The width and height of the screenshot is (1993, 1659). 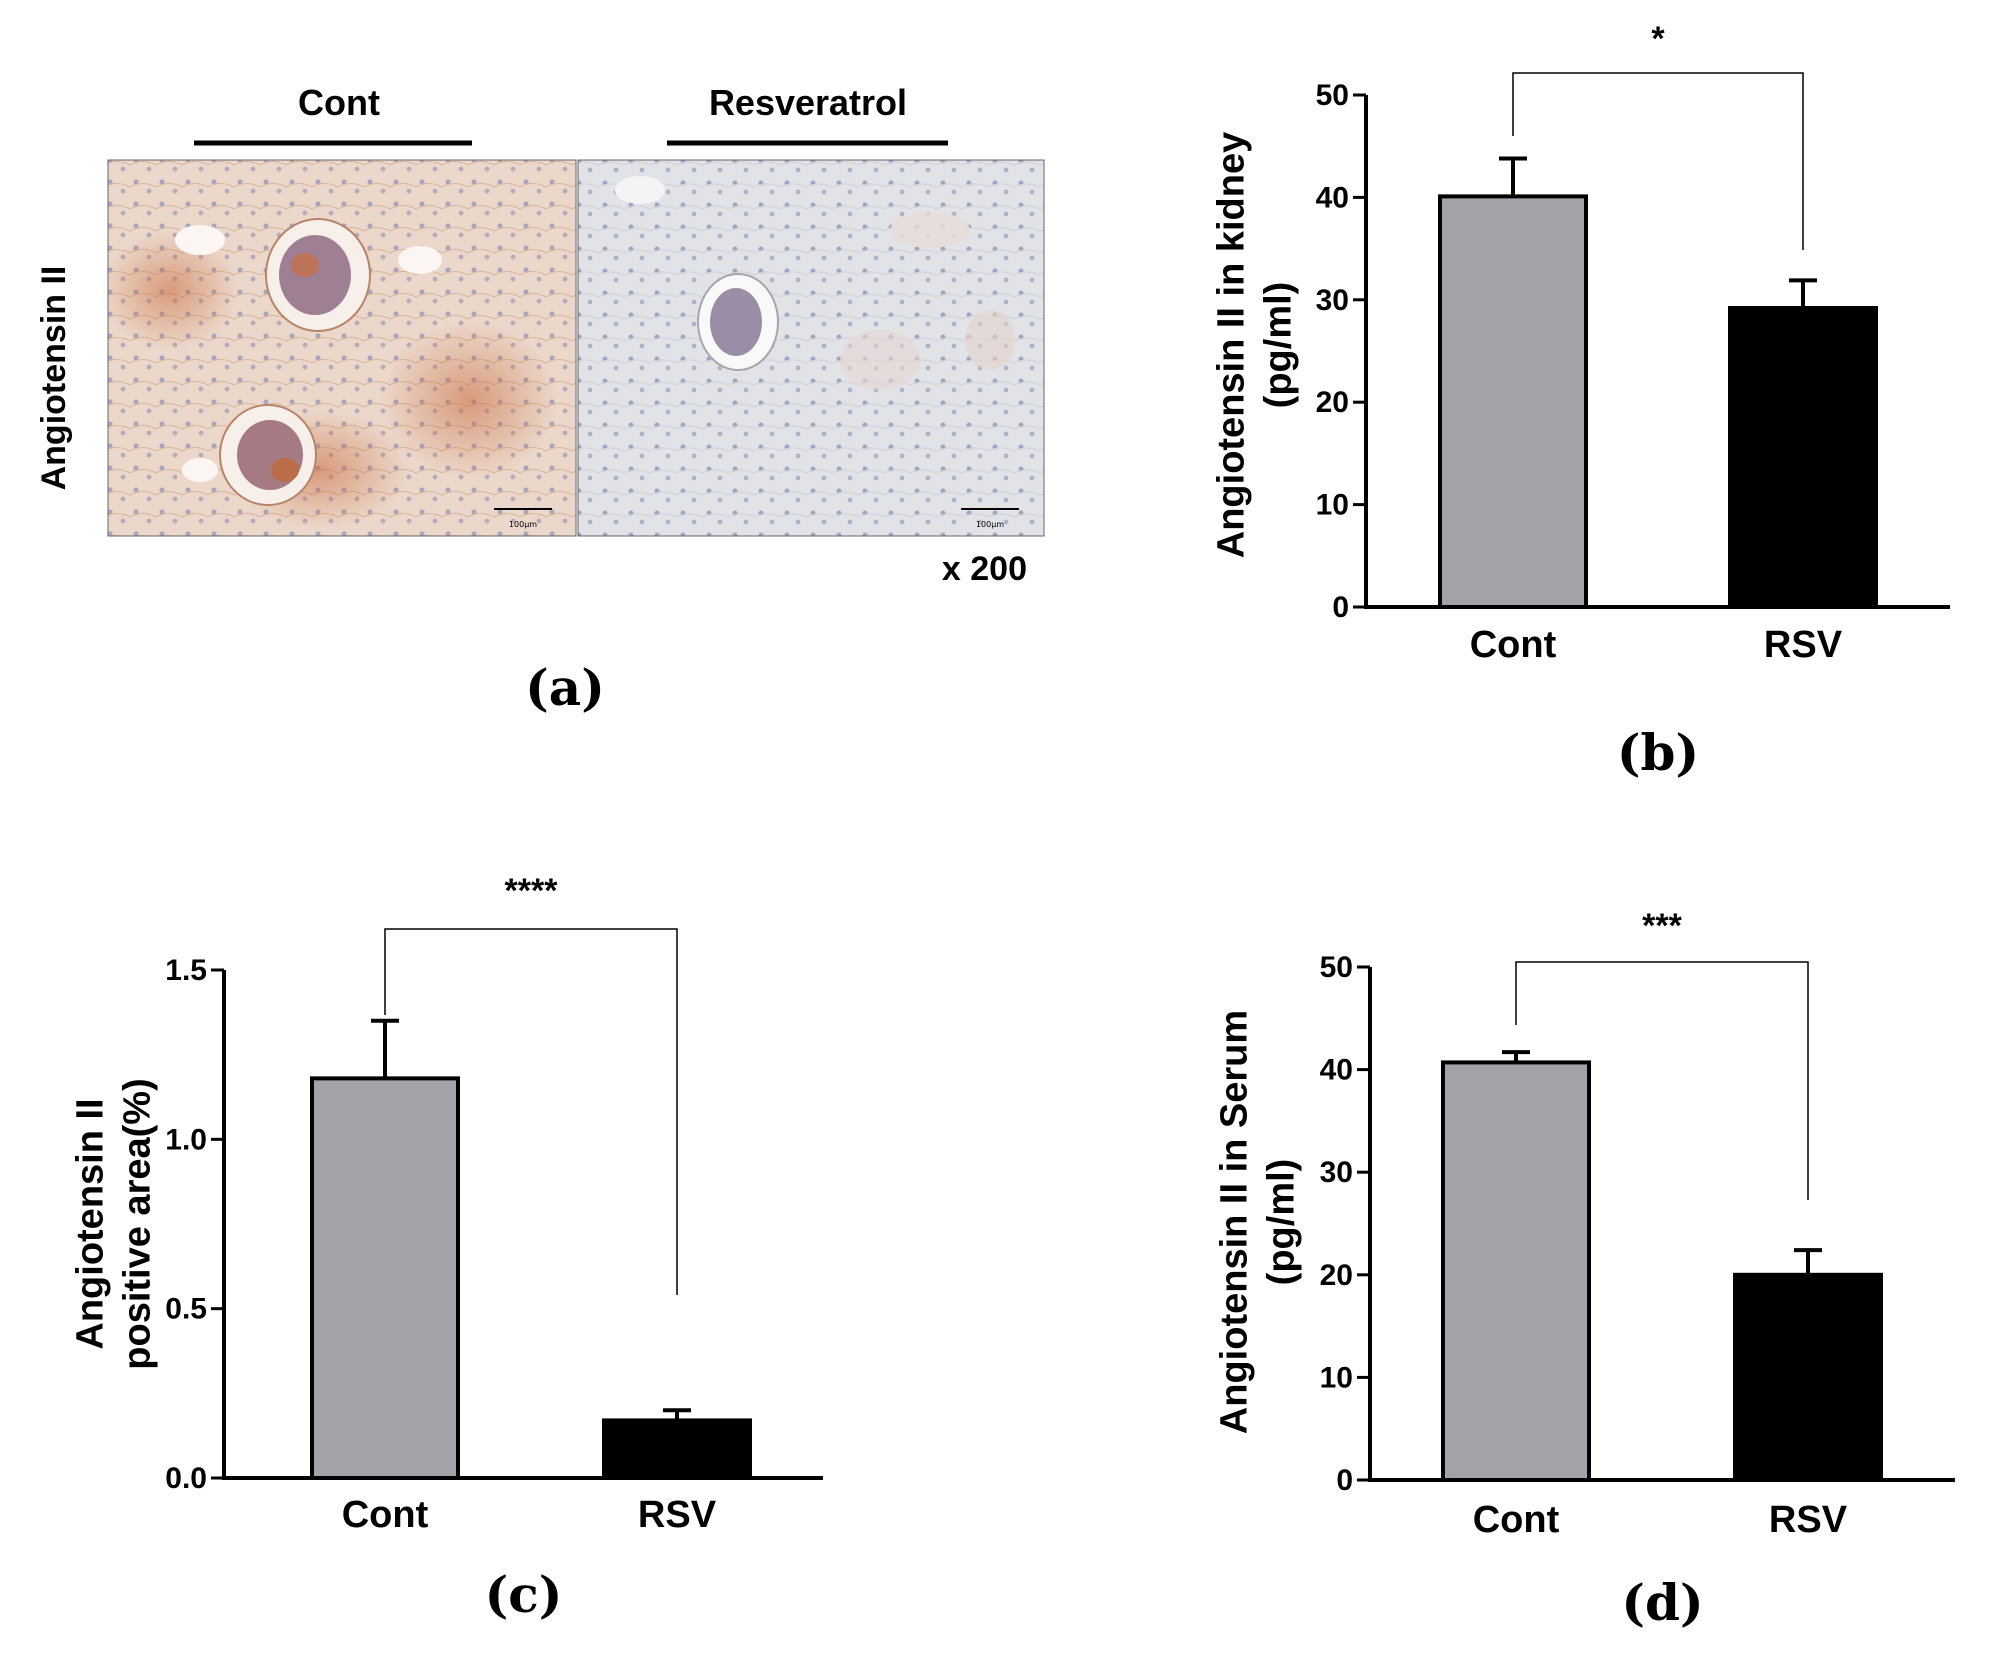 I want to click on y-tick-label: 0.0, so click(x=186, y=1478).